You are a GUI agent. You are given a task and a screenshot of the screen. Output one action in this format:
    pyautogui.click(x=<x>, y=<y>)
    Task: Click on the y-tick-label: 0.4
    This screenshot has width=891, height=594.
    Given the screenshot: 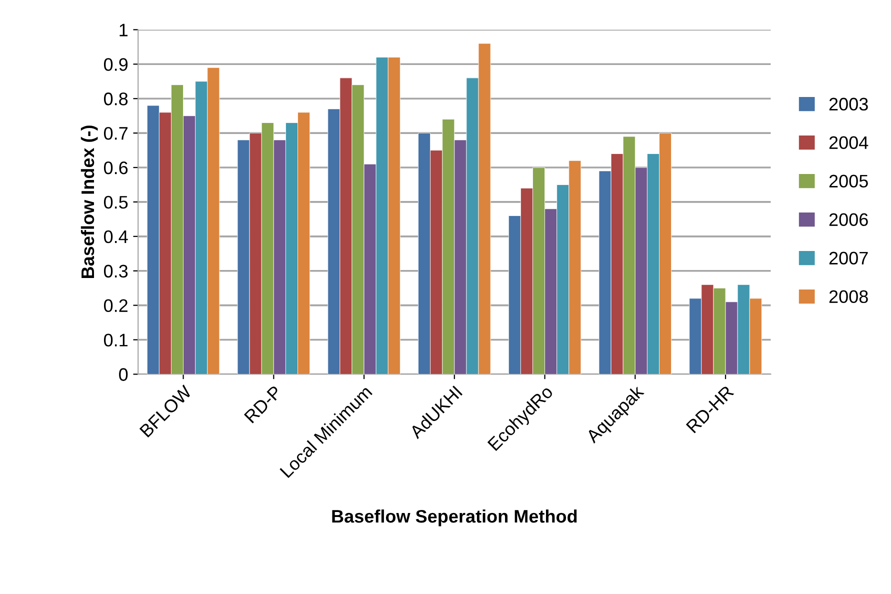 What is the action you would take?
    pyautogui.click(x=116, y=237)
    